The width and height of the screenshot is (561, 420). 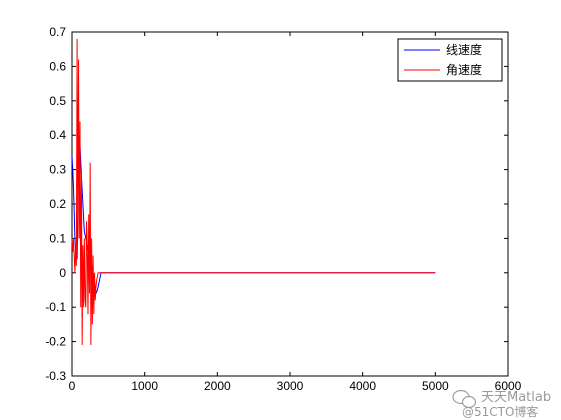 I want to click on y-tick-label: -0.2, so click(x=55, y=342).